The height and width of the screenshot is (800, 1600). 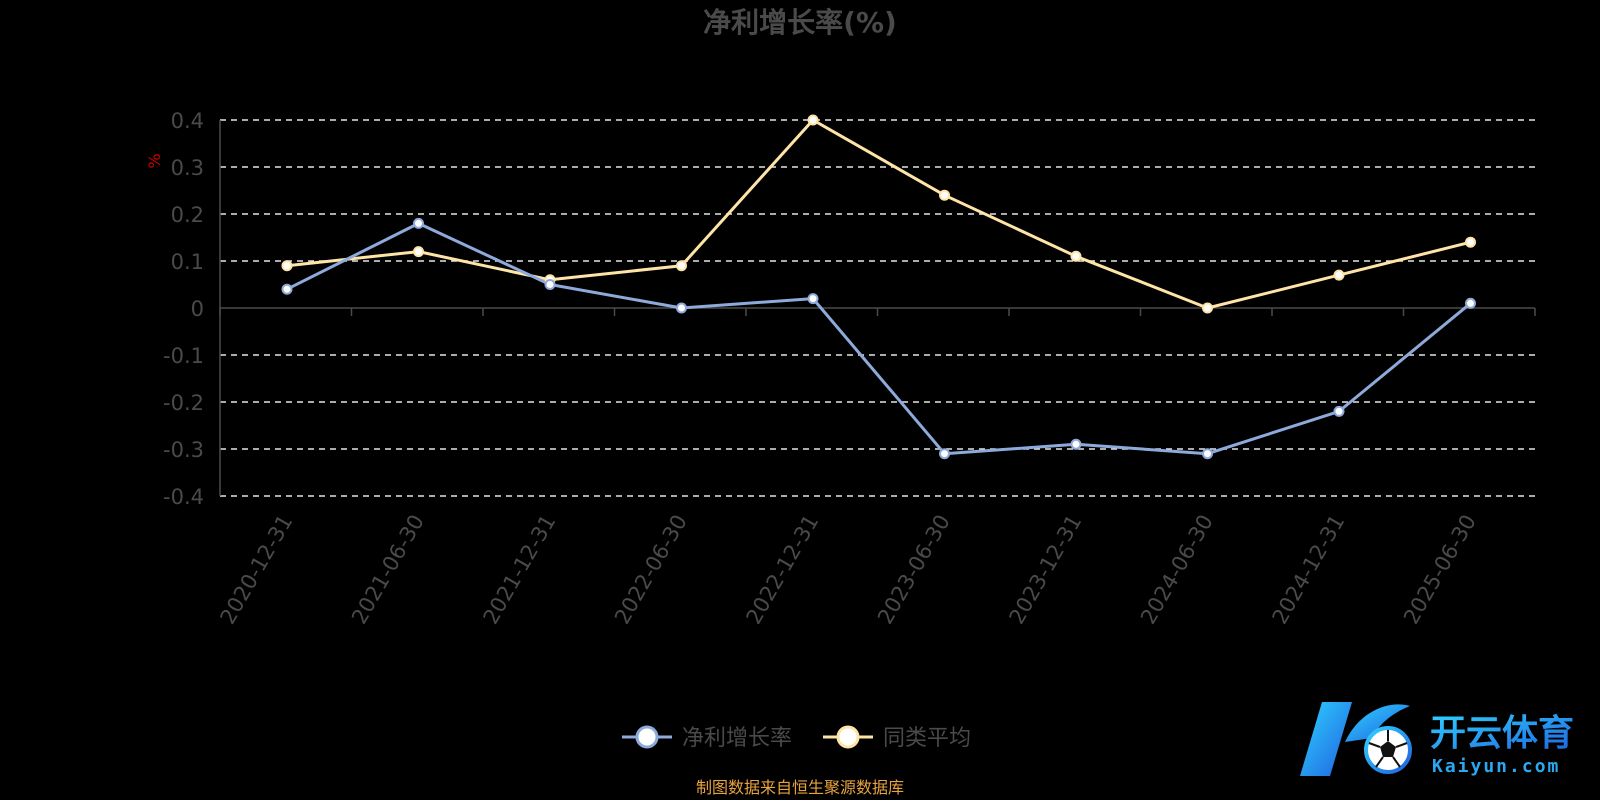 What do you see at coordinates (1356, 739) in the screenshot?
I see `soccer-ball-logo-icon` at bounding box center [1356, 739].